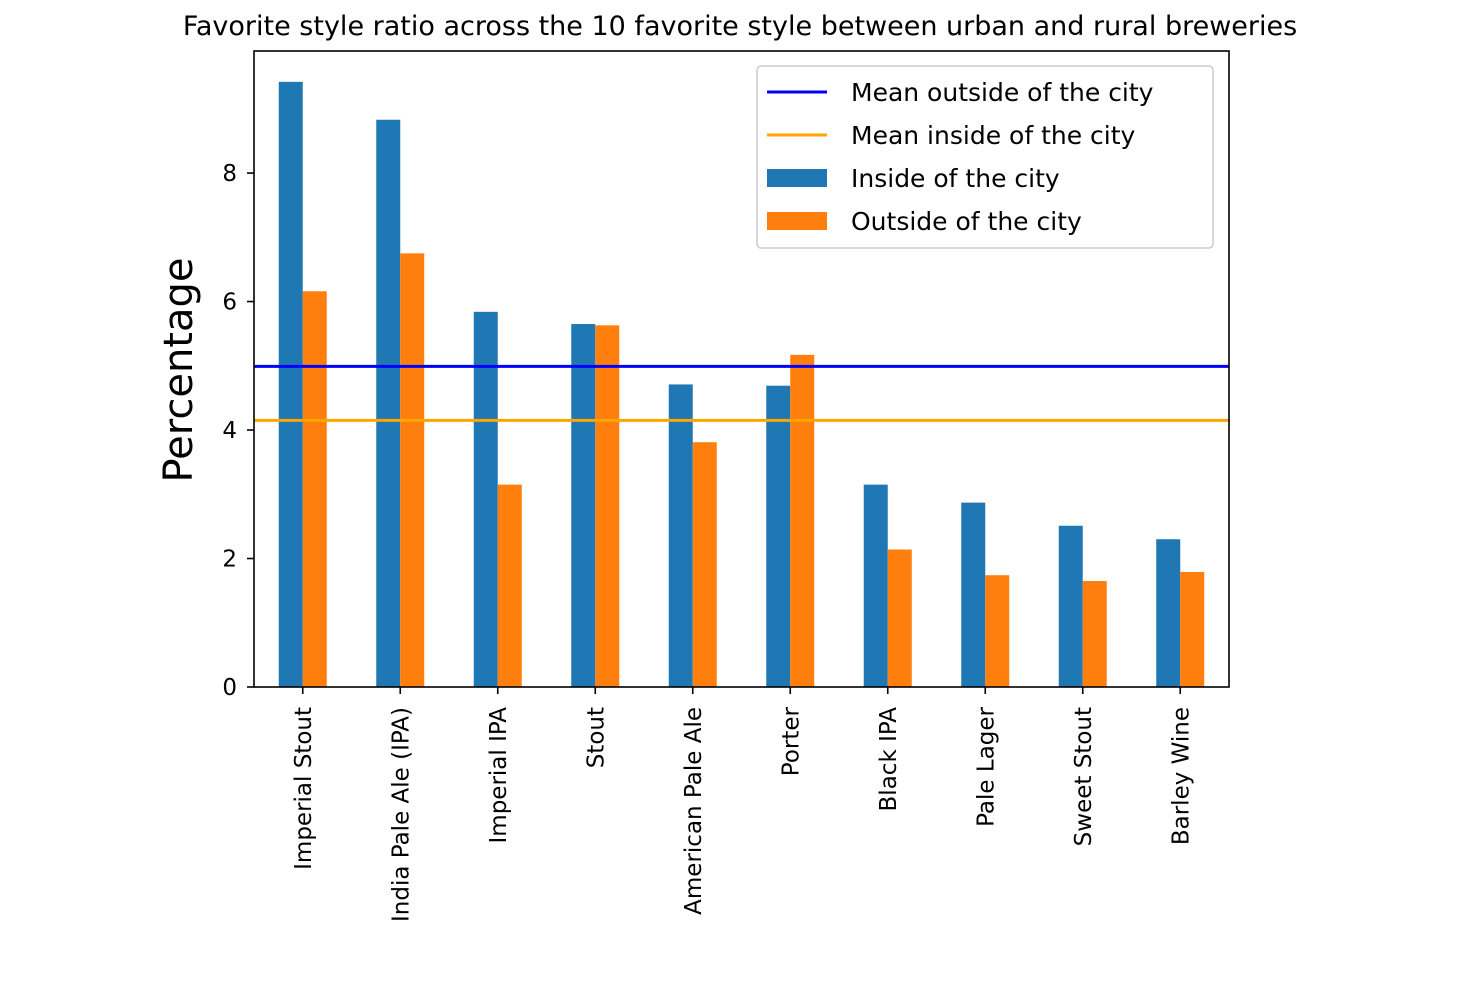 The image size is (1480, 1006). What do you see at coordinates (304, 788) in the screenshot?
I see `x-tick-label: Imperial Stout` at bounding box center [304, 788].